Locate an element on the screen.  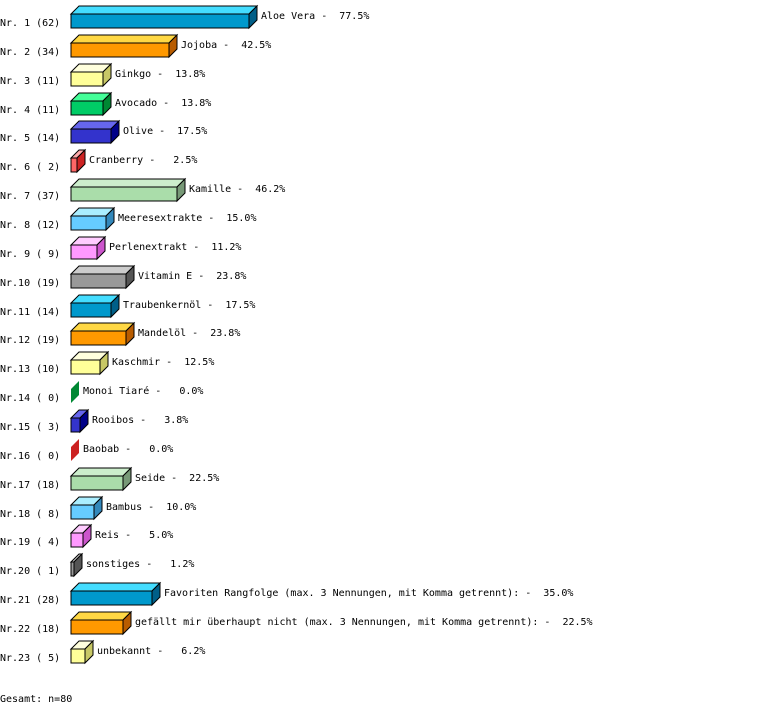
value-label: Jojoba - 42.5% is located at coordinates (226, 45).